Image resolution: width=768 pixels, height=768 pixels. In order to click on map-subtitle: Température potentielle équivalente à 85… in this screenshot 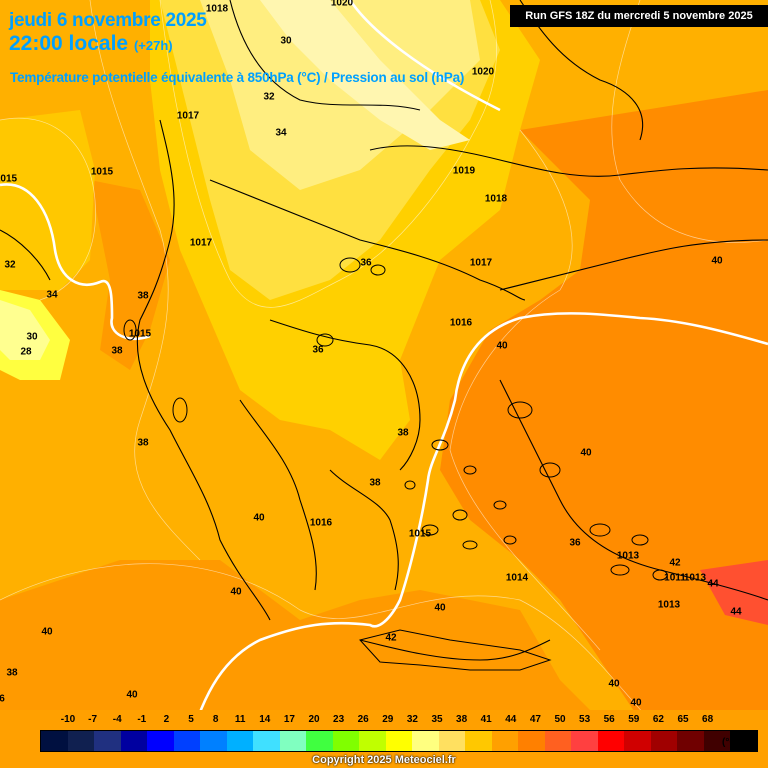, I will do `click(237, 77)`.